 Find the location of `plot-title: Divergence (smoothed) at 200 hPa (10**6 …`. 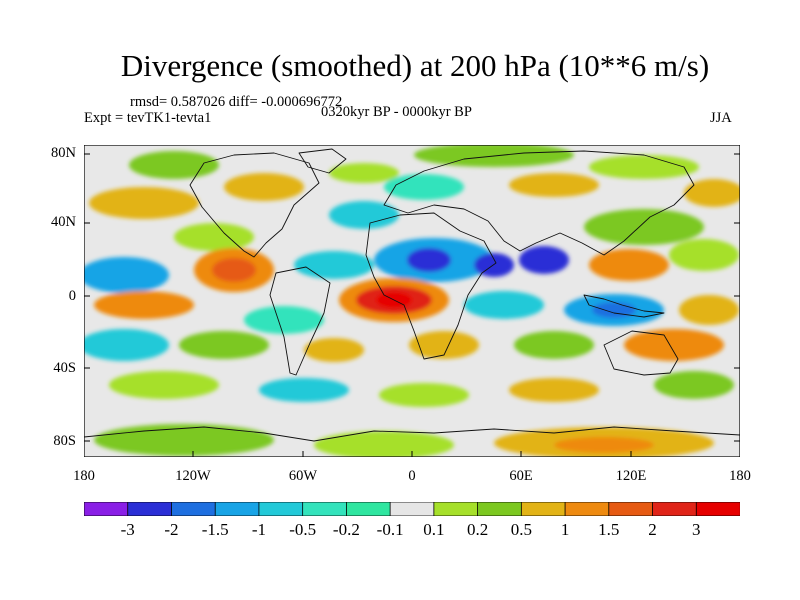

plot-title: Divergence (smoothed) at 200 hPa (10**6 … is located at coordinates (415, 65).